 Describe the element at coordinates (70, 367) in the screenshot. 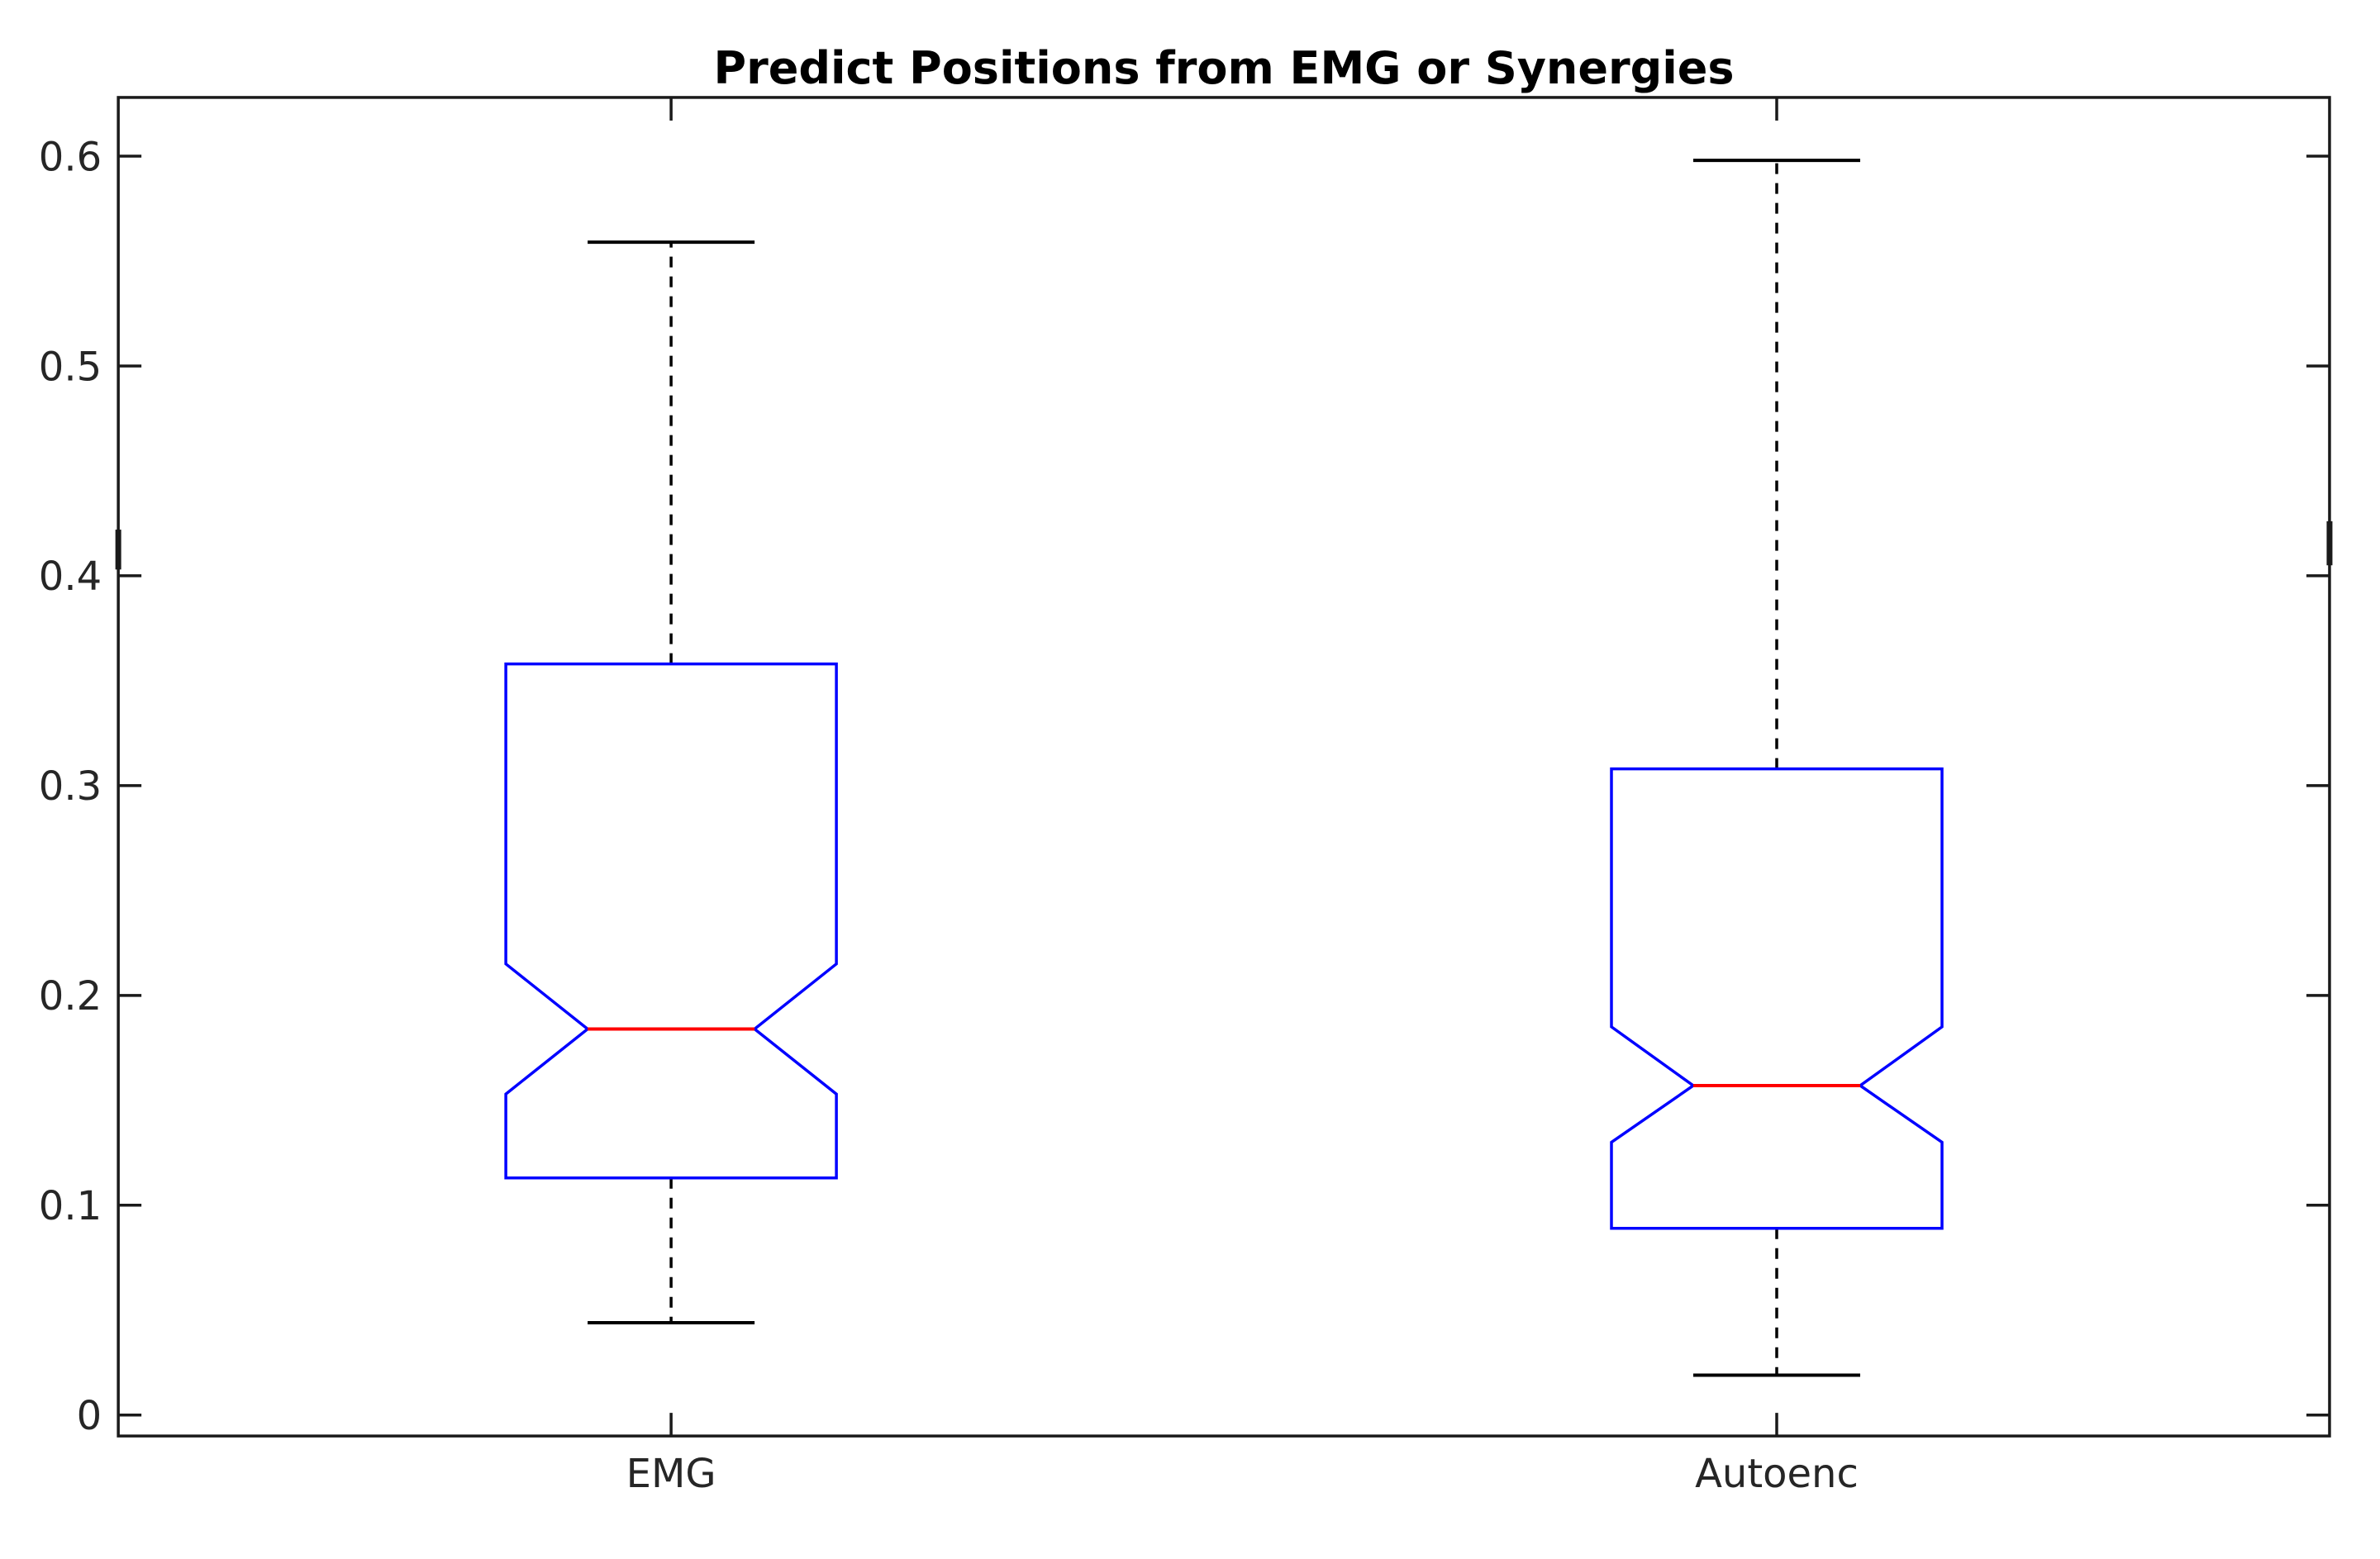

I see `y-tick-label: 0.5` at that location.